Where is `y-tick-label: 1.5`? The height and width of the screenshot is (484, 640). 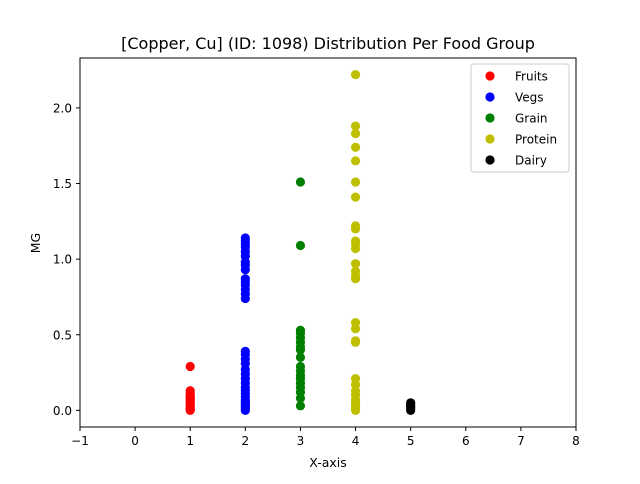
y-tick-label: 1.5 is located at coordinates (62, 184).